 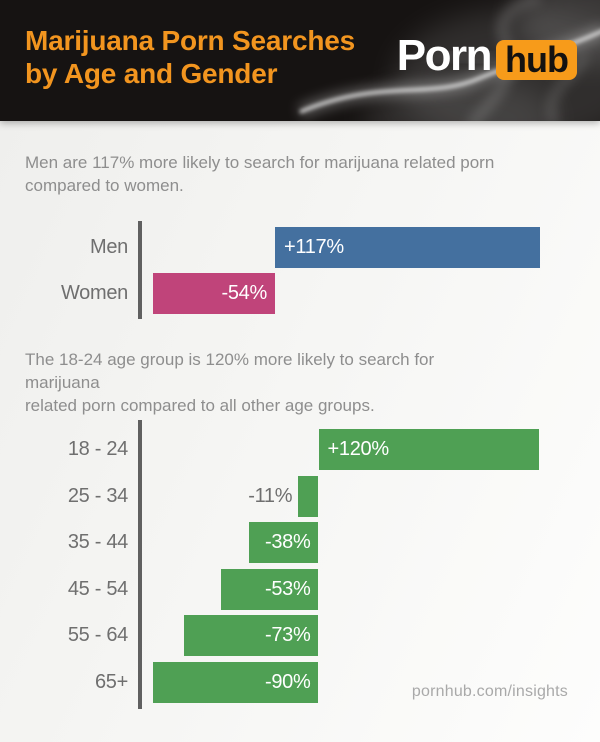 I want to click on bar, so click(x=308, y=496).